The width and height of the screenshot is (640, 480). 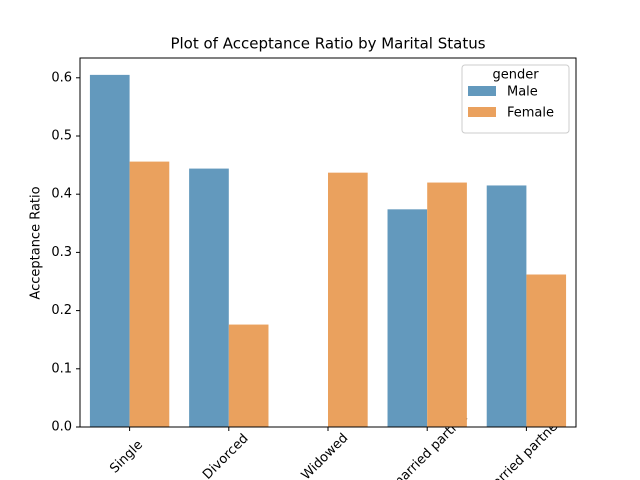 I want to click on y-tick-label: 0.2, so click(x=61, y=310).